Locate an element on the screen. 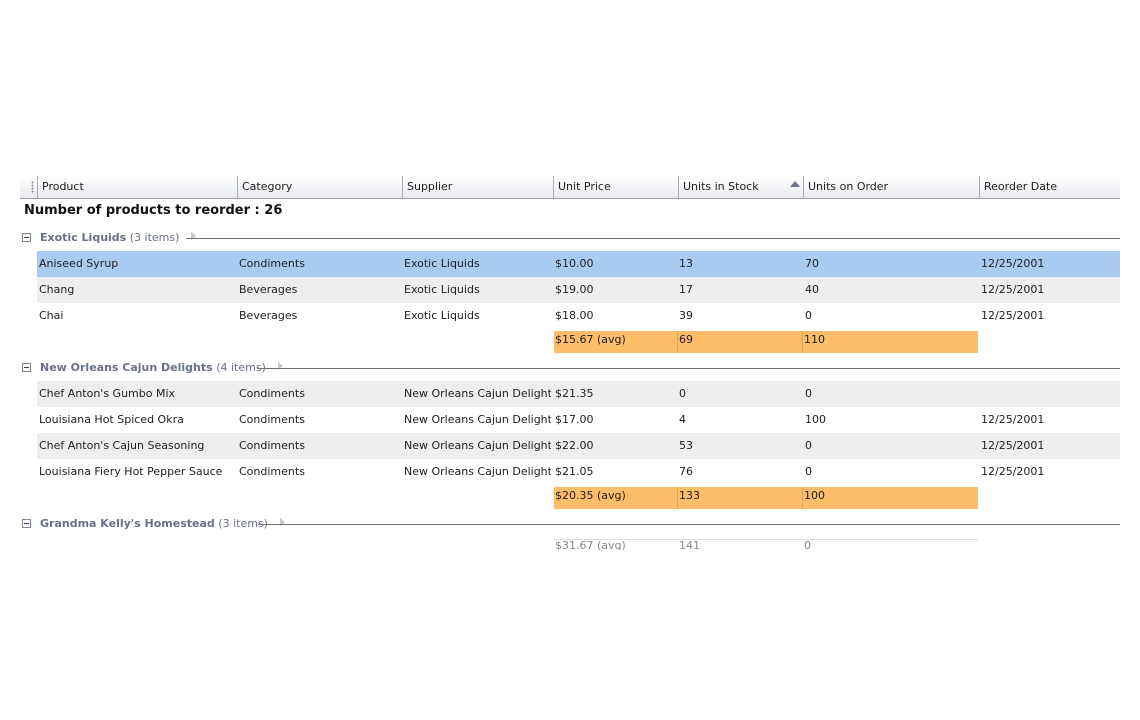 The image size is (1140, 720). cell-units-on-order: 70 is located at coordinates (812, 263).